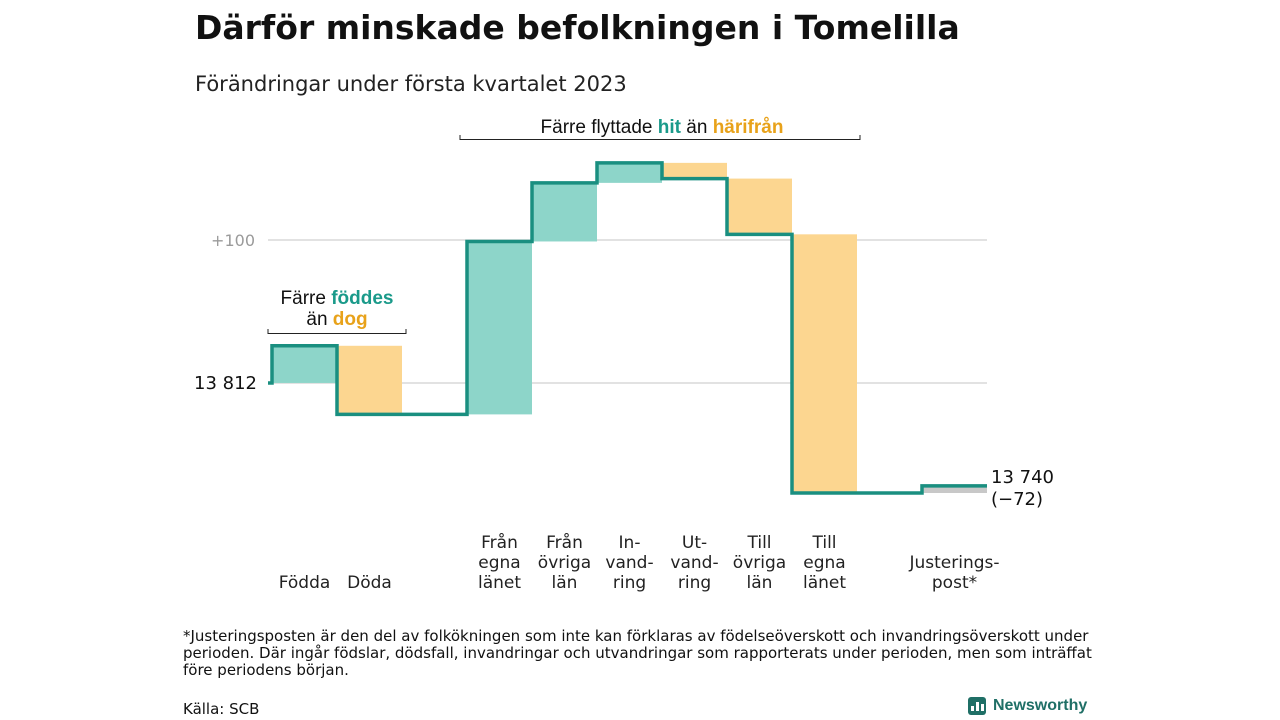  Describe the element at coordinates (305, 583) in the screenshot. I see `category-label-0: Födda` at that location.